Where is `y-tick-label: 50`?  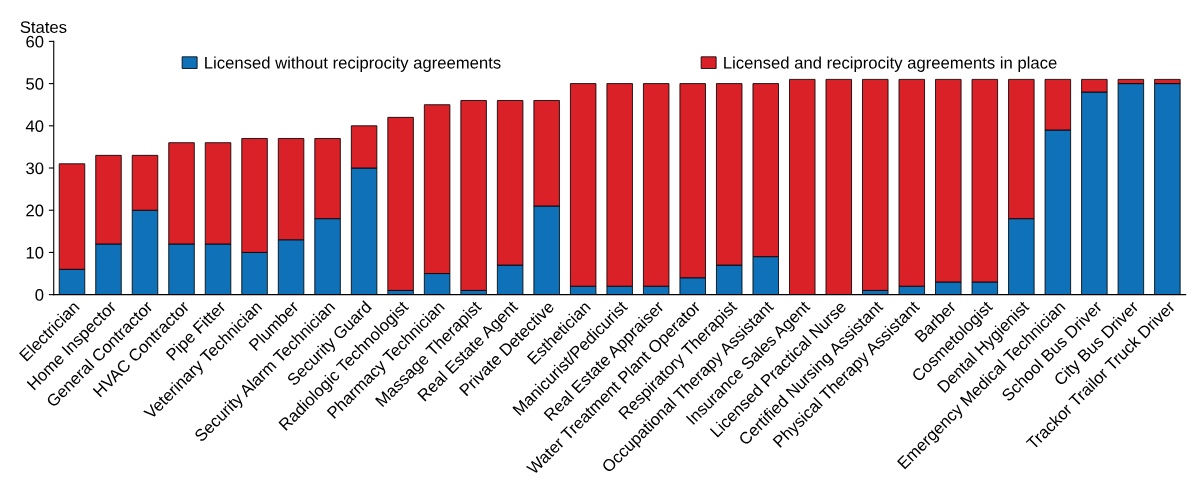
y-tick-label: 50 is located at coordinates (35, 84).